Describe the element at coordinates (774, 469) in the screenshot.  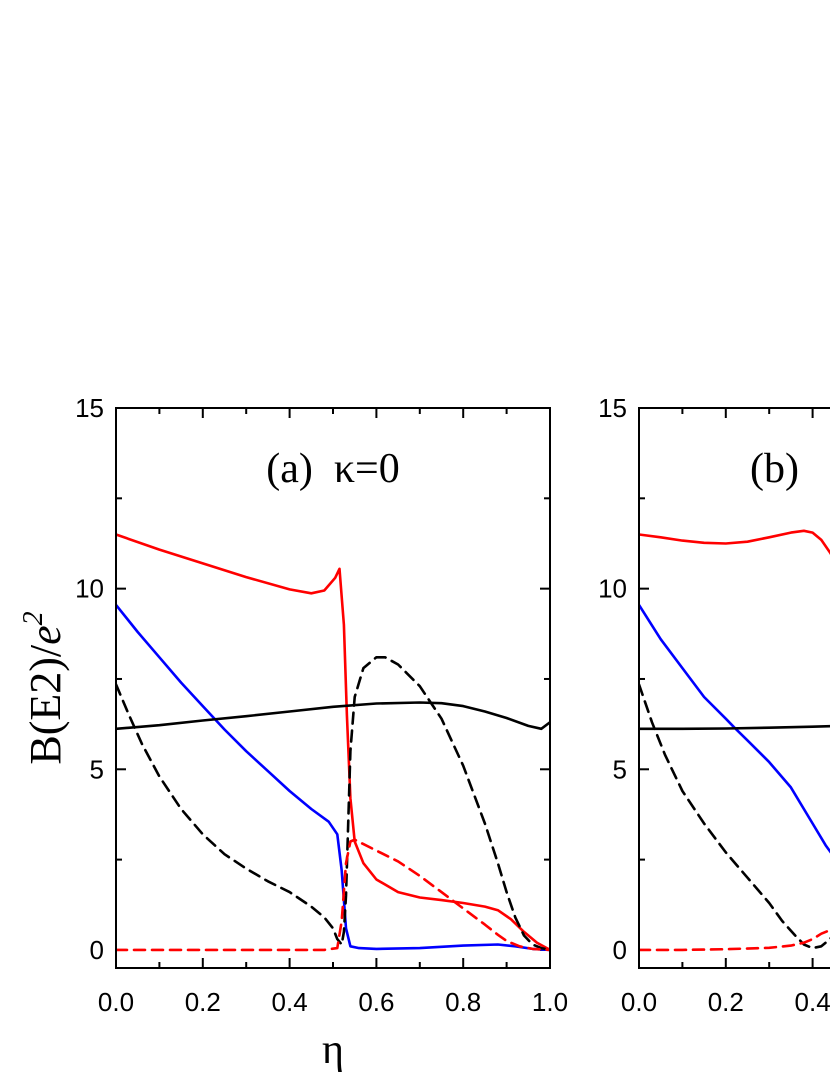
I see `panel-b-label: (b)` at that location.